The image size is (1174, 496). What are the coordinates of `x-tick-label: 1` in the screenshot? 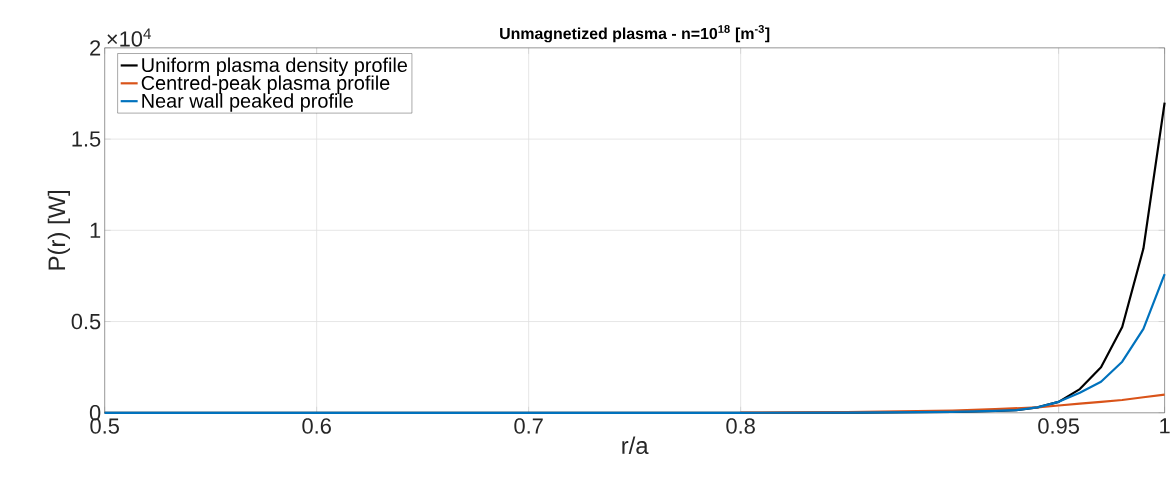 It's located at (1165, 426).